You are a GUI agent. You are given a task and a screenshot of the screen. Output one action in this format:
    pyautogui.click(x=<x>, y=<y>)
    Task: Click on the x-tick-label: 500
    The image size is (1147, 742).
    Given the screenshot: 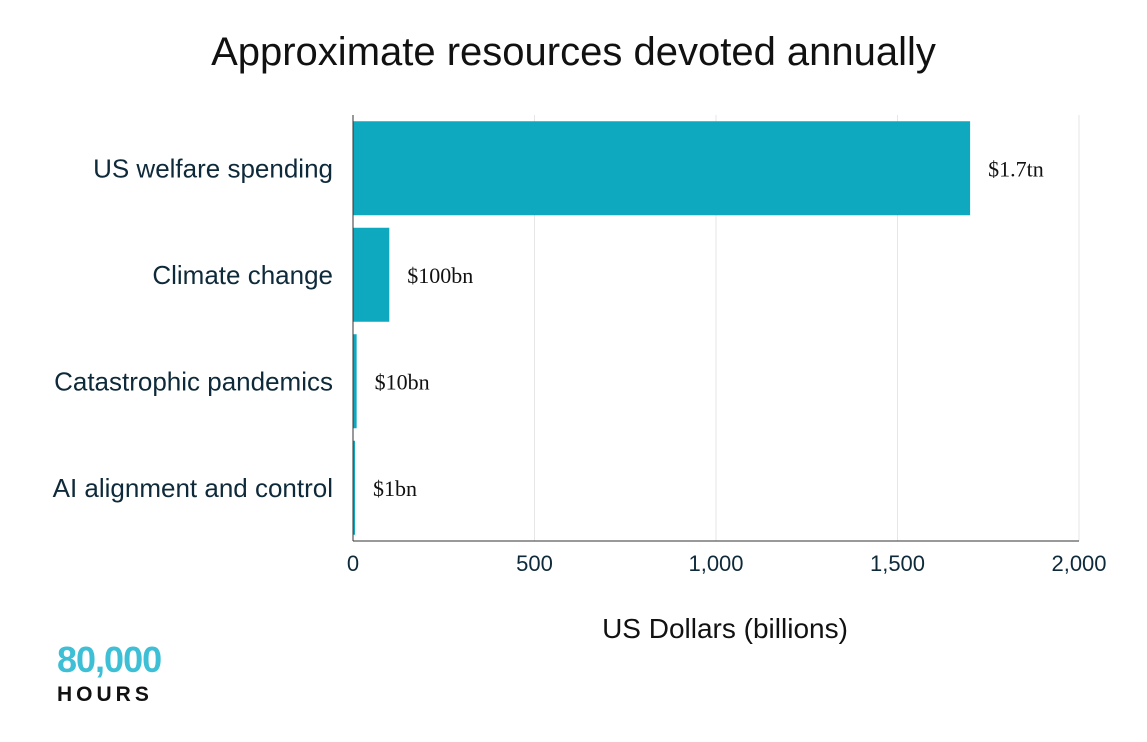 What is the action you would take?
    pyautogui.click(x=534, y=563)
    